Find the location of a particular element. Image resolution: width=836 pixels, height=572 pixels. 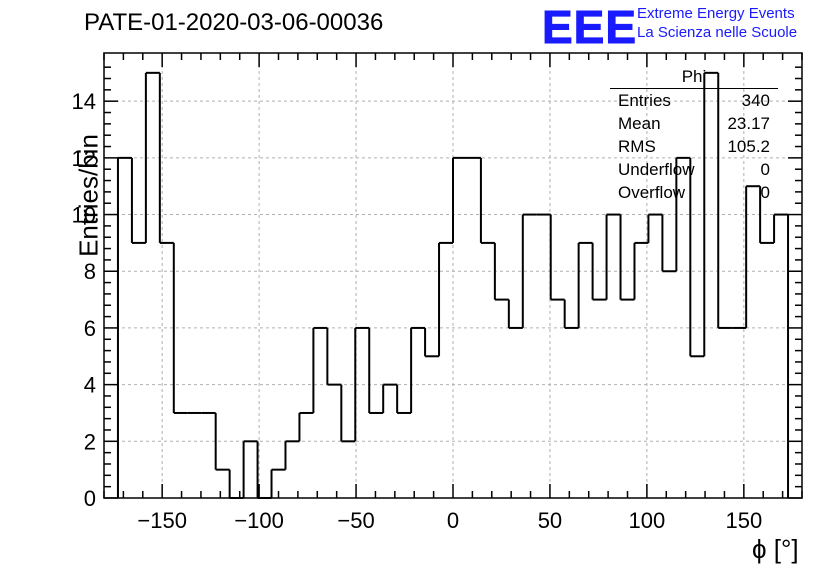

y-tick-label: 12 is located at coordinates (84, 158).